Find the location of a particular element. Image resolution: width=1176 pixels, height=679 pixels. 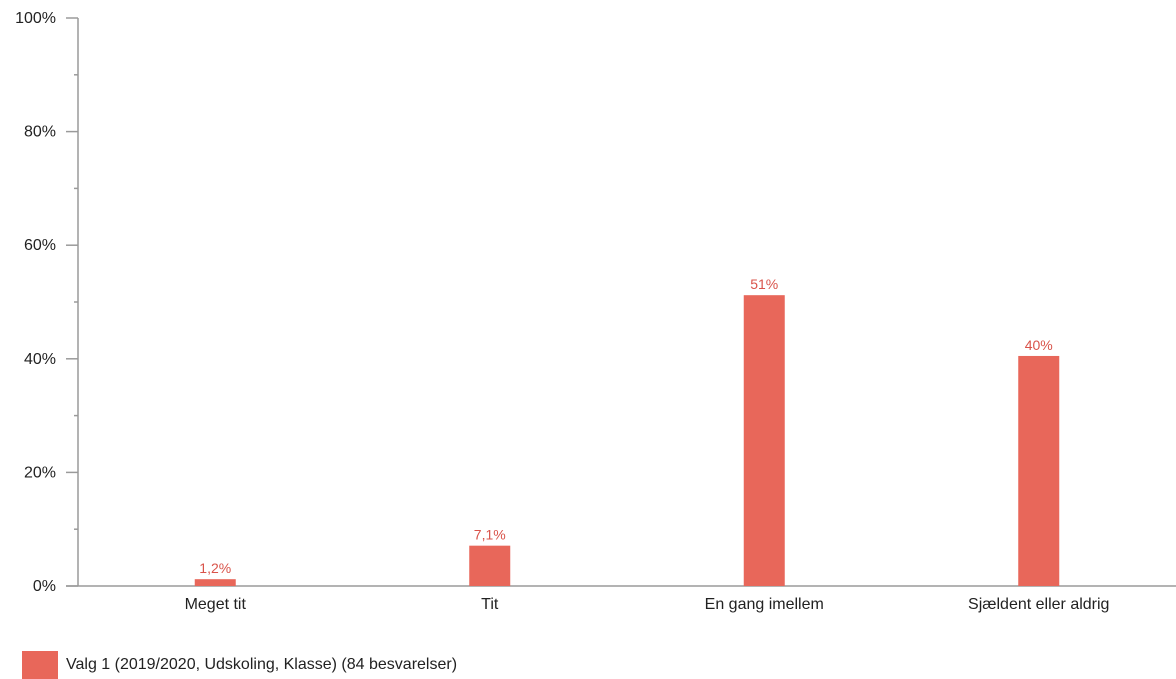

y-tick-label: 60% is located at coordinates (40, 245).